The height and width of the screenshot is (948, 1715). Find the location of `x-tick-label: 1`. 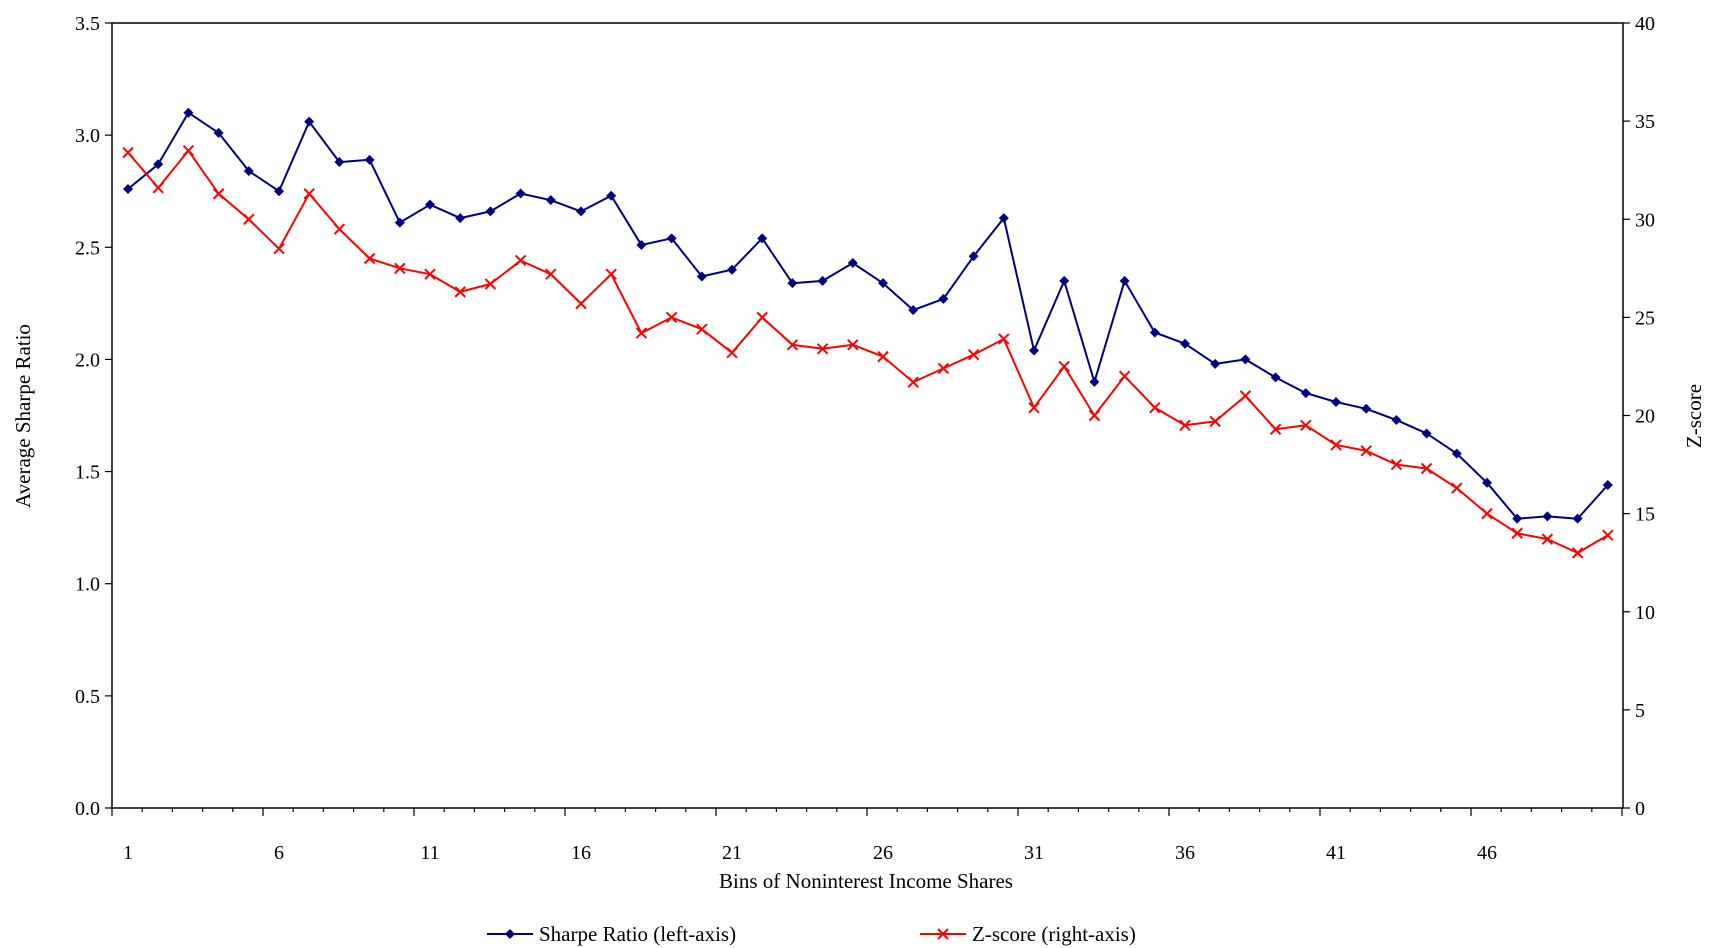

x-tick-label: 1 is located at coordinates (128, 853).